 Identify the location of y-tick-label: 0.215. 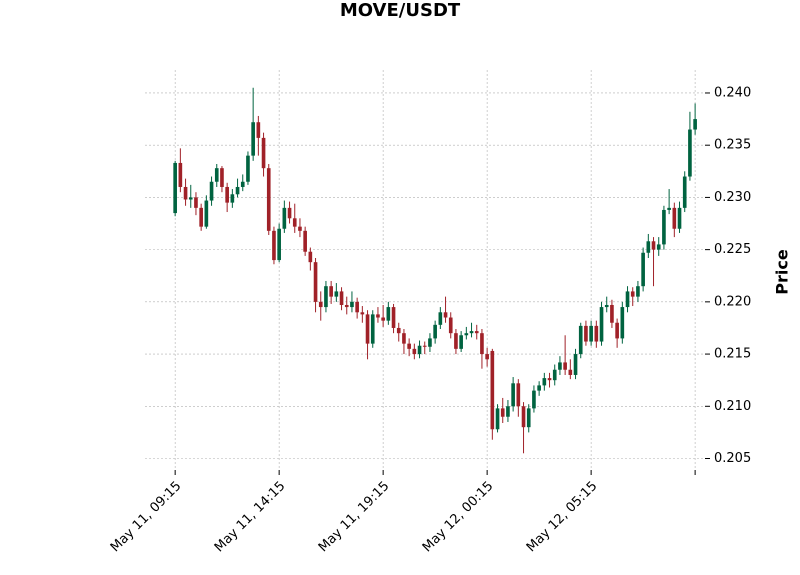
(732, 354).